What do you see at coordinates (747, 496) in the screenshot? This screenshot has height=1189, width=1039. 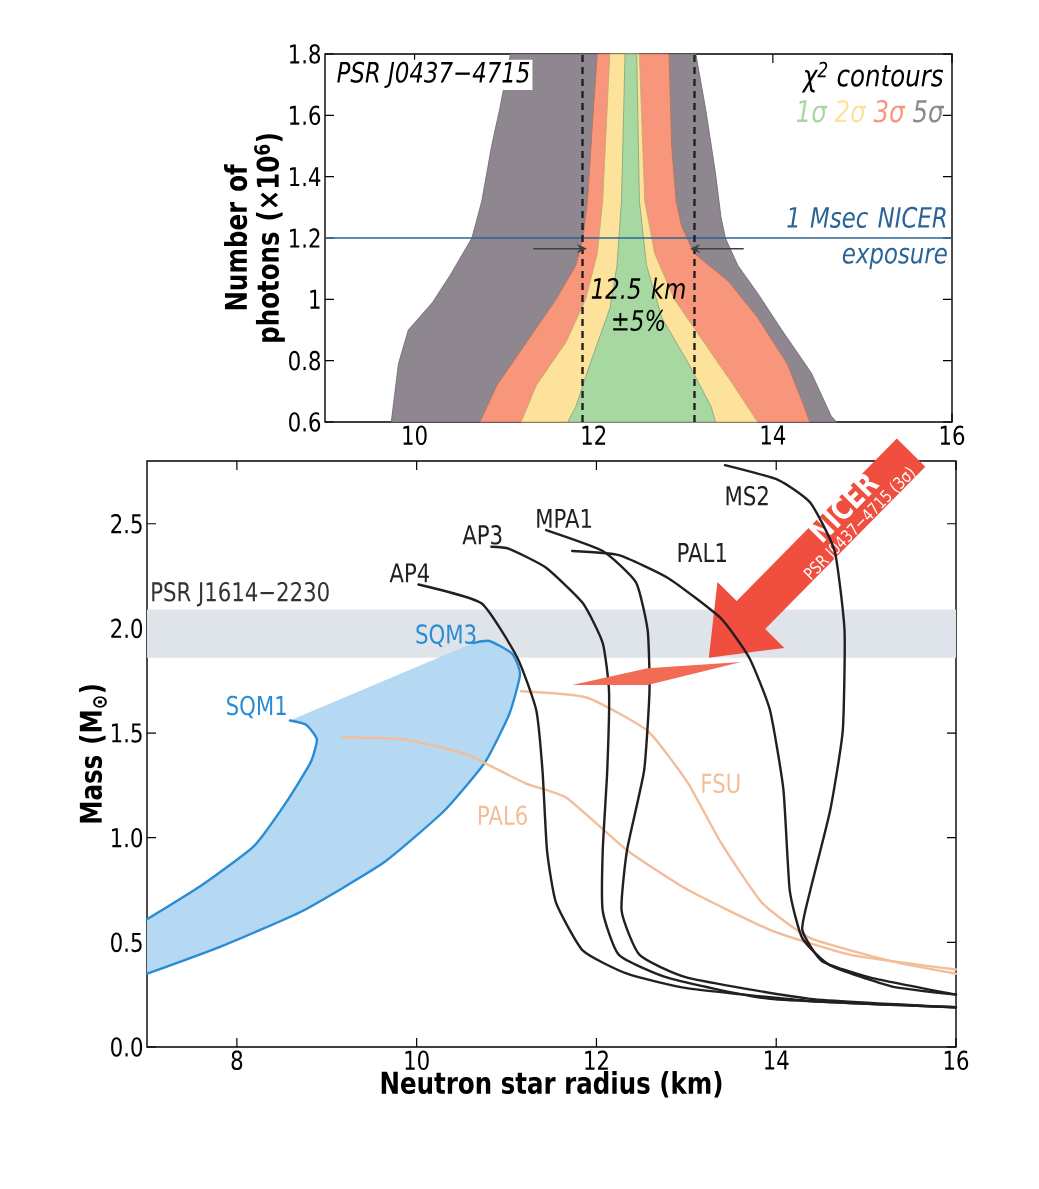 I see `series-label: MS2` at bounding box center [747, 496].